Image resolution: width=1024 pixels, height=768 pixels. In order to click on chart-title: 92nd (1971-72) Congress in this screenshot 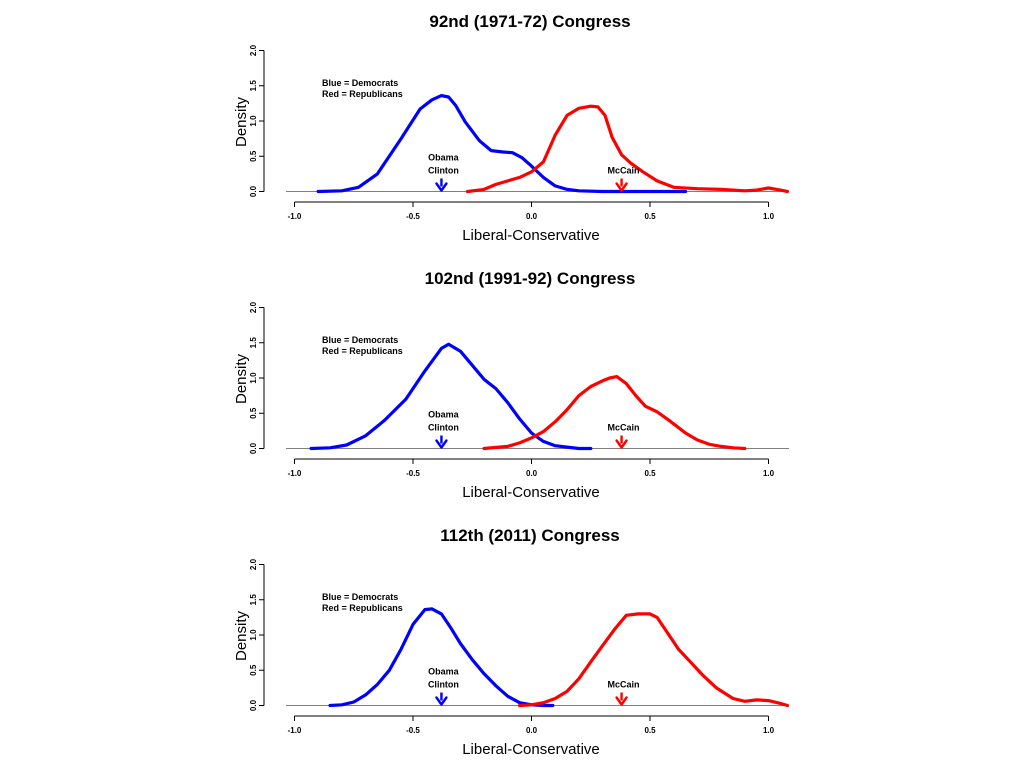, I will do `click(529, 21)`.